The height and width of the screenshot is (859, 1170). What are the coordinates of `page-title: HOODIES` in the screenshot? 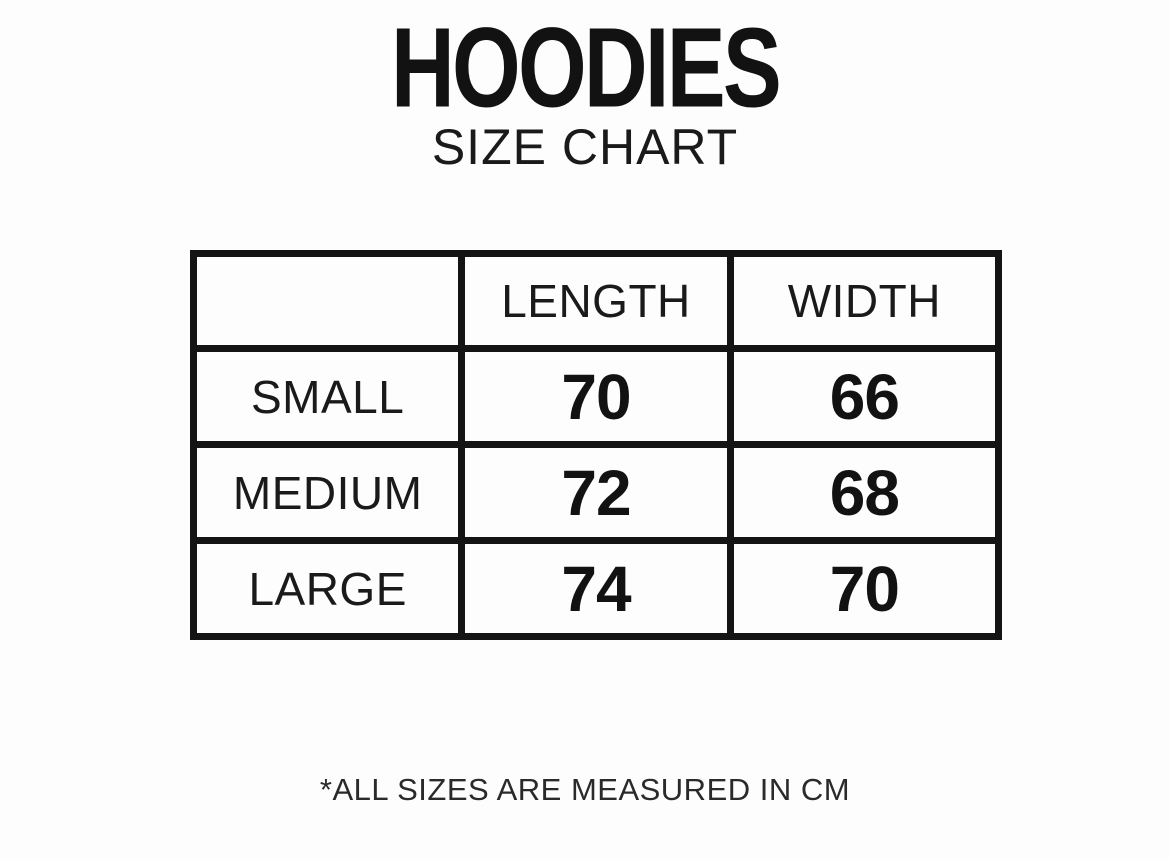 It's located at (586, 68).